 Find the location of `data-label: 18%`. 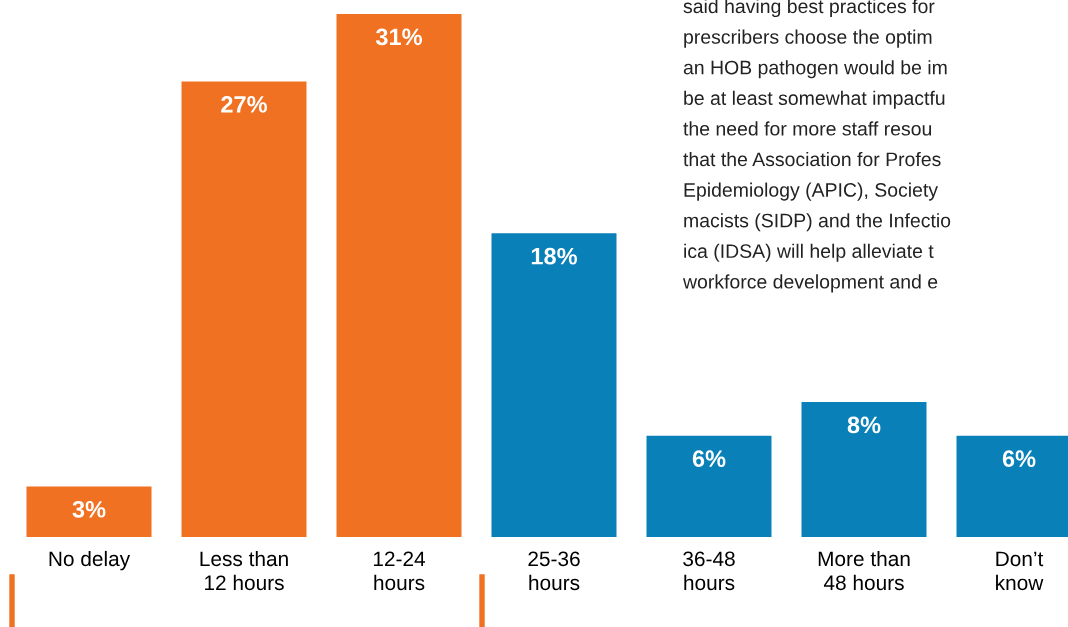

data-label: 18% is located at coordinates (554, 256).